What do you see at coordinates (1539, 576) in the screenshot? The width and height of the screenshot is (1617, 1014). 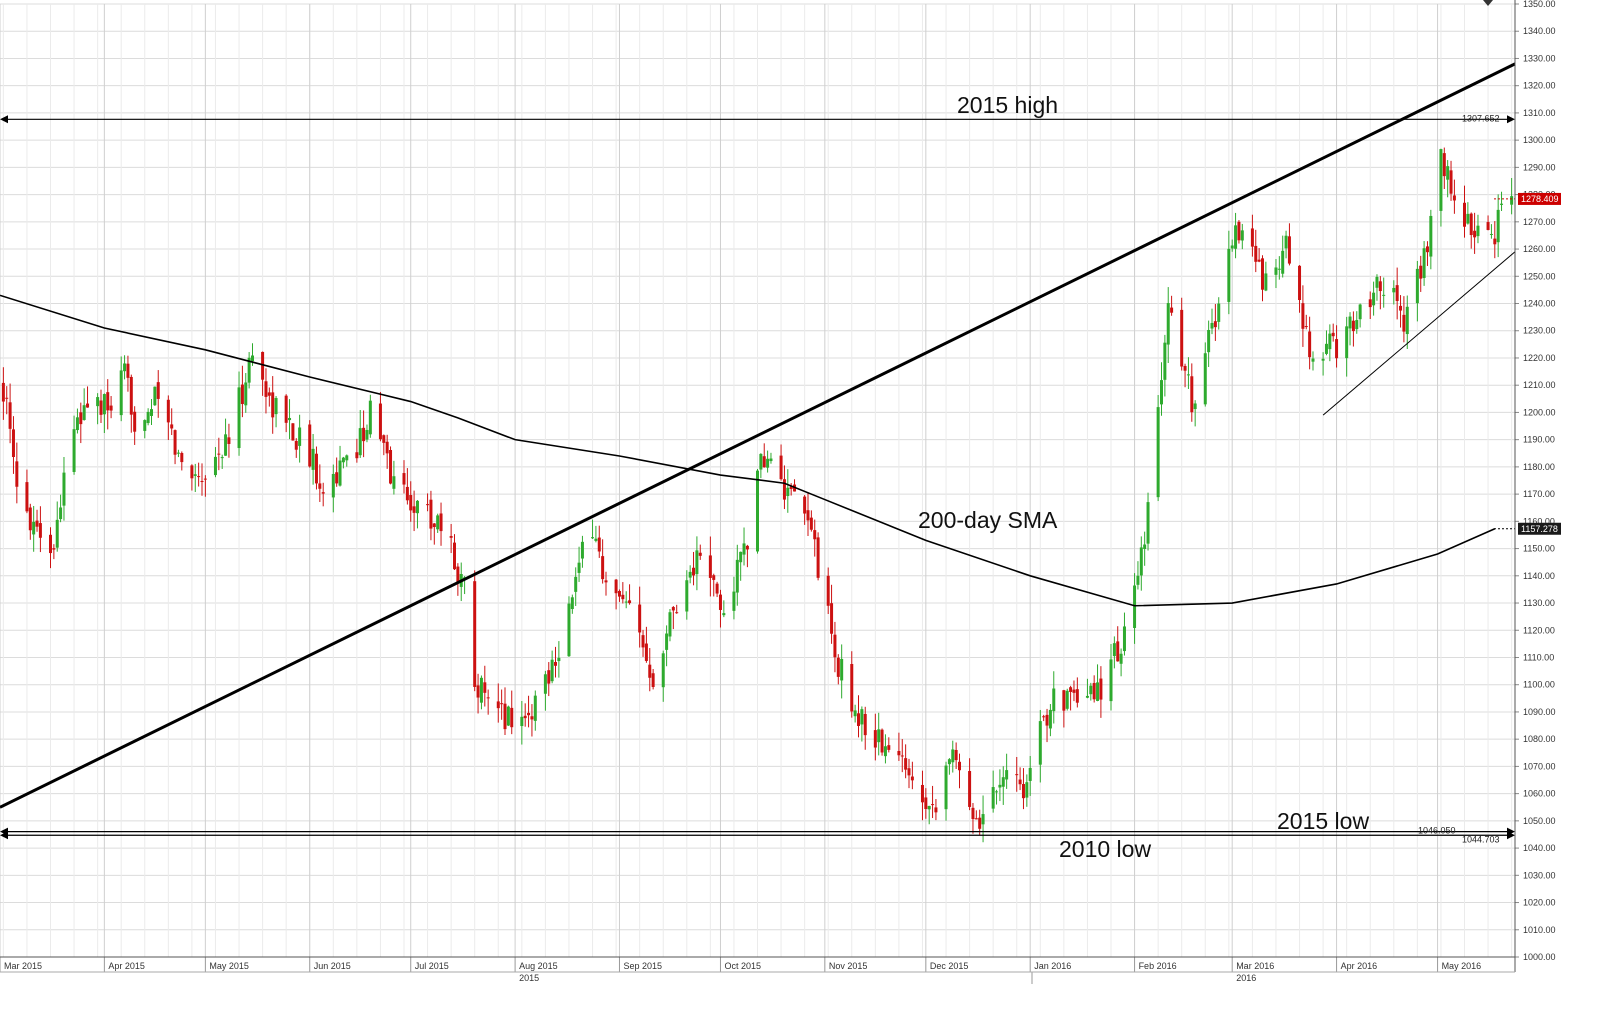 I see `y-tick-label: 1140.00` at bounding box center [1539, 576].